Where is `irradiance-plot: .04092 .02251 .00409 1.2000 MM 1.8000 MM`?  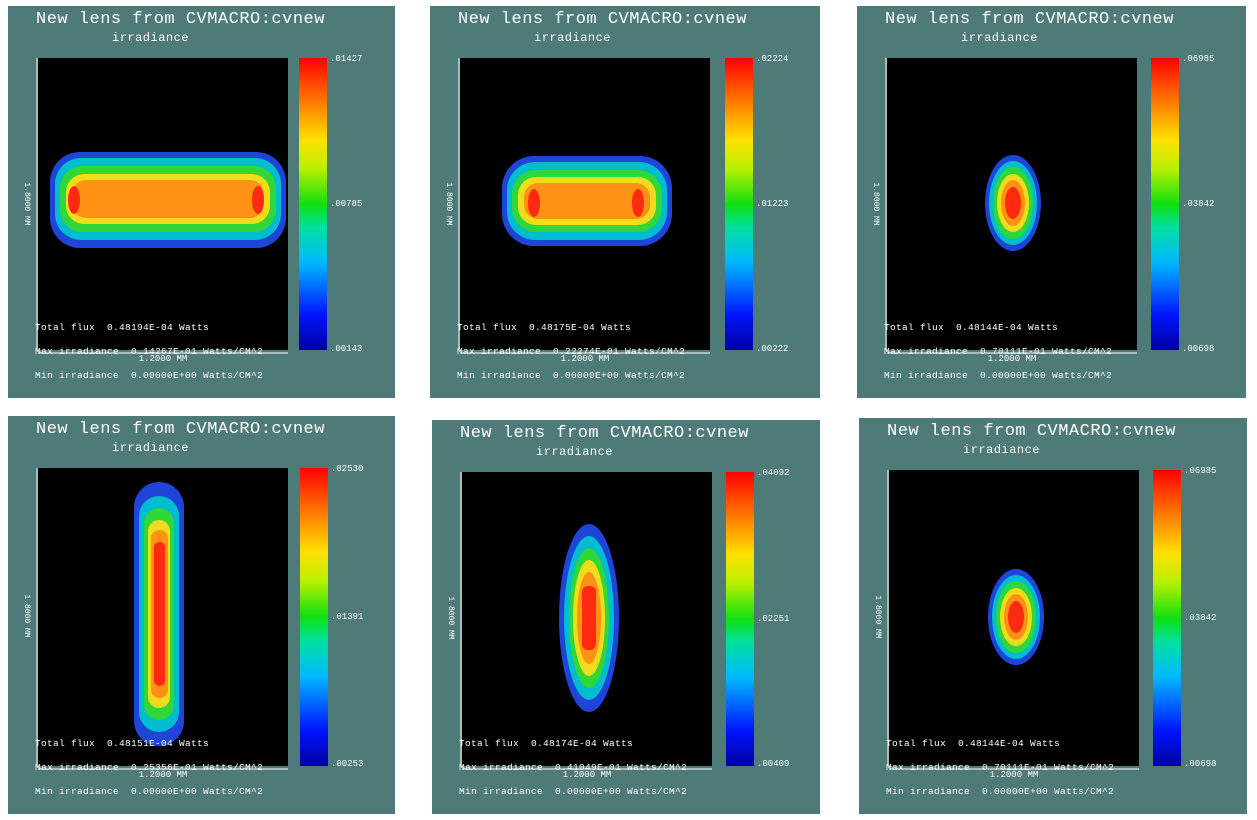
irradiance-plot: .04092 .02251 .00409 1.2000 MM 1.8000 MM is located at coordinates (617, 624).